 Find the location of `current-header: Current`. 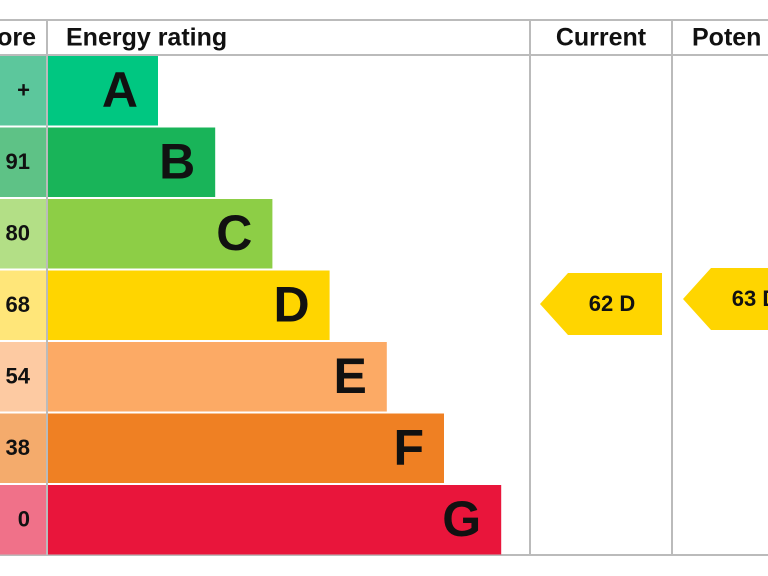

current-header: Current is located at coordinates (601, 38).